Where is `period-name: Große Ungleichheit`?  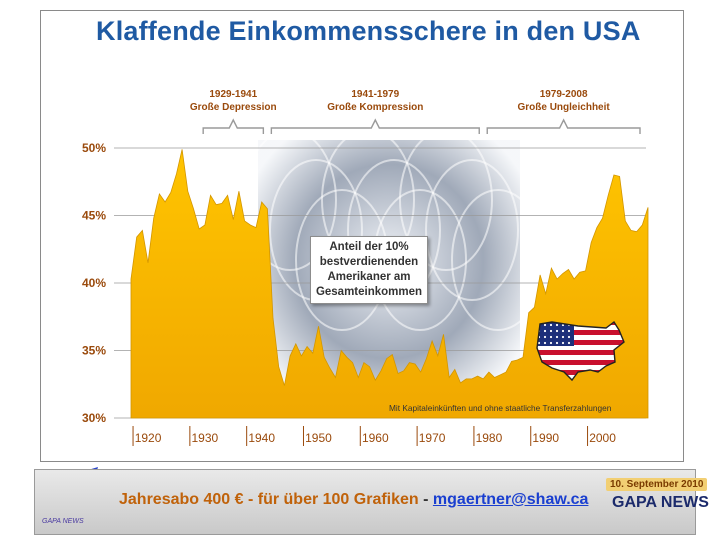
period-name: Große Ungleichheit is located at coordinates (563, 107).